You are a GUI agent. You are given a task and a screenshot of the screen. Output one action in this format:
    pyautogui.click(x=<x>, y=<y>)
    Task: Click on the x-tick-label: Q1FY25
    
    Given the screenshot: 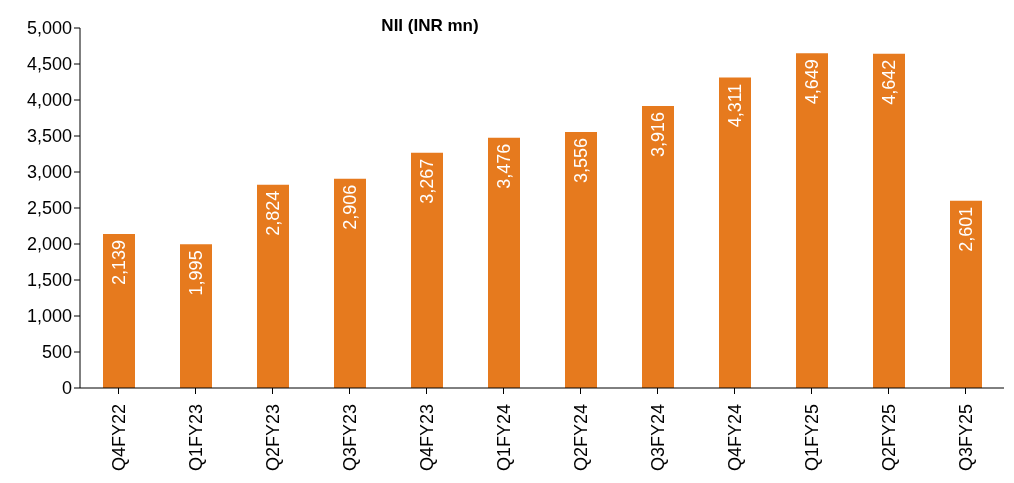 What is the action you would take?
    pyautogui.click(x=811, y=438)
    